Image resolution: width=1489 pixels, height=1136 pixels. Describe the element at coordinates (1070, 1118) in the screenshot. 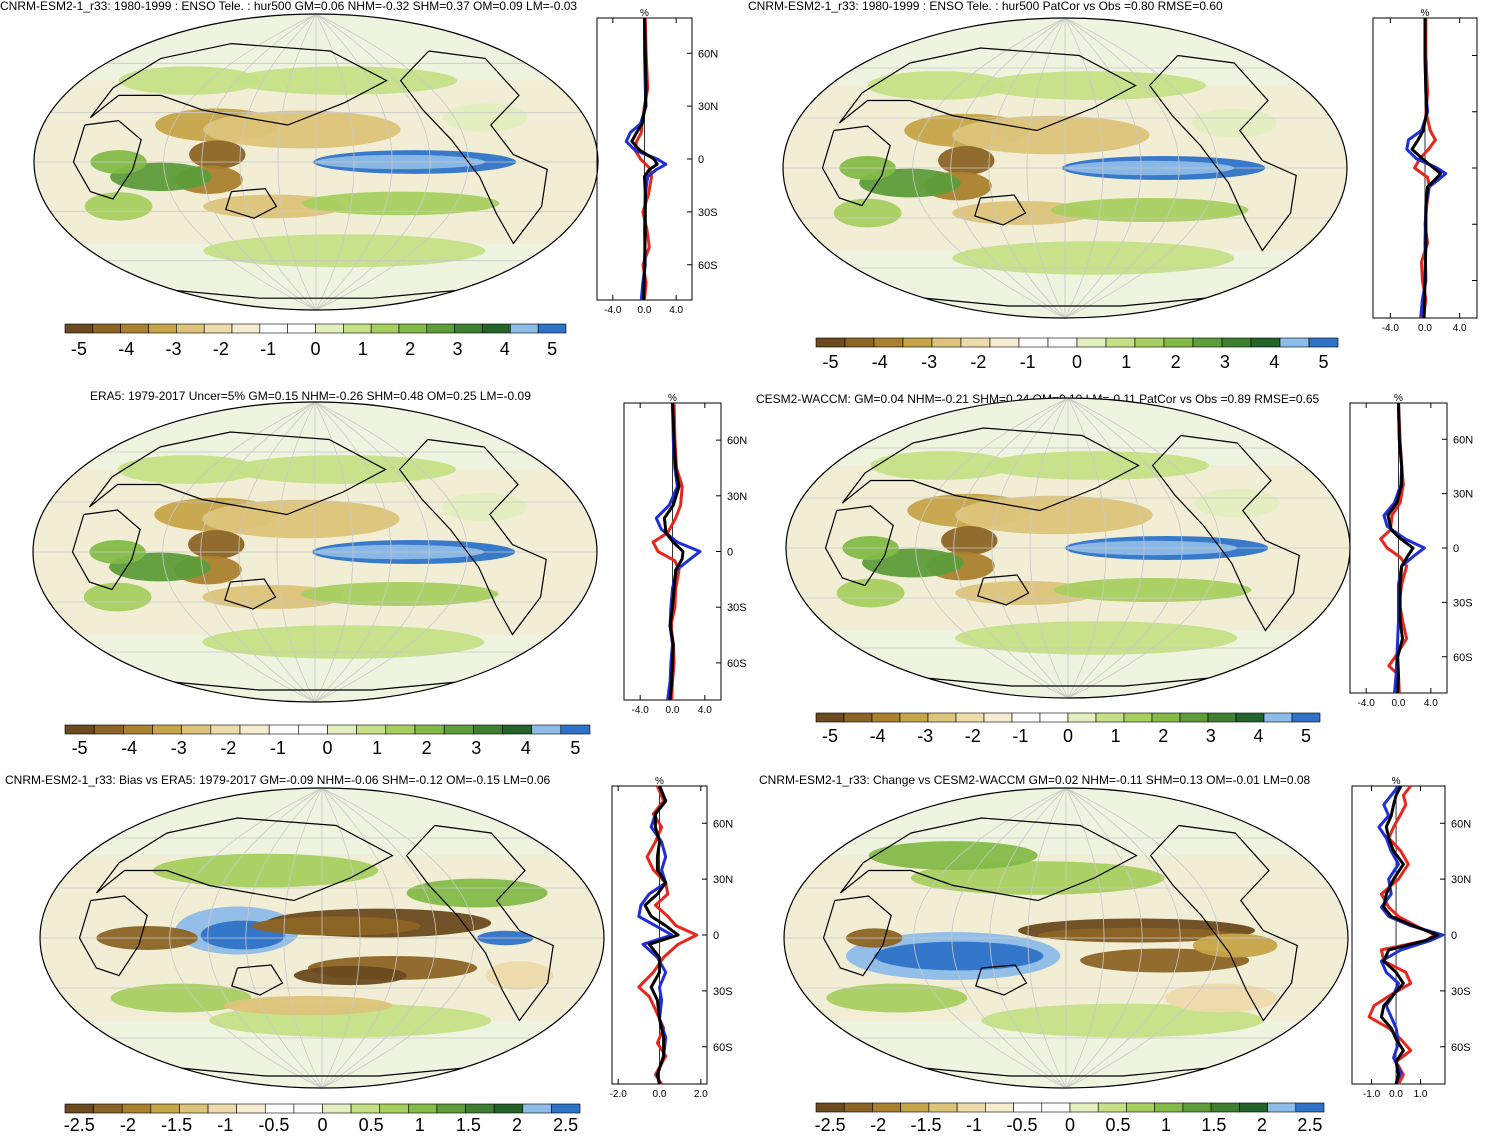

I see `colorbar: -2.5 -2 -1.5 -1 -0.5 0 0.5 1 1.5 2 2.5` at that location.